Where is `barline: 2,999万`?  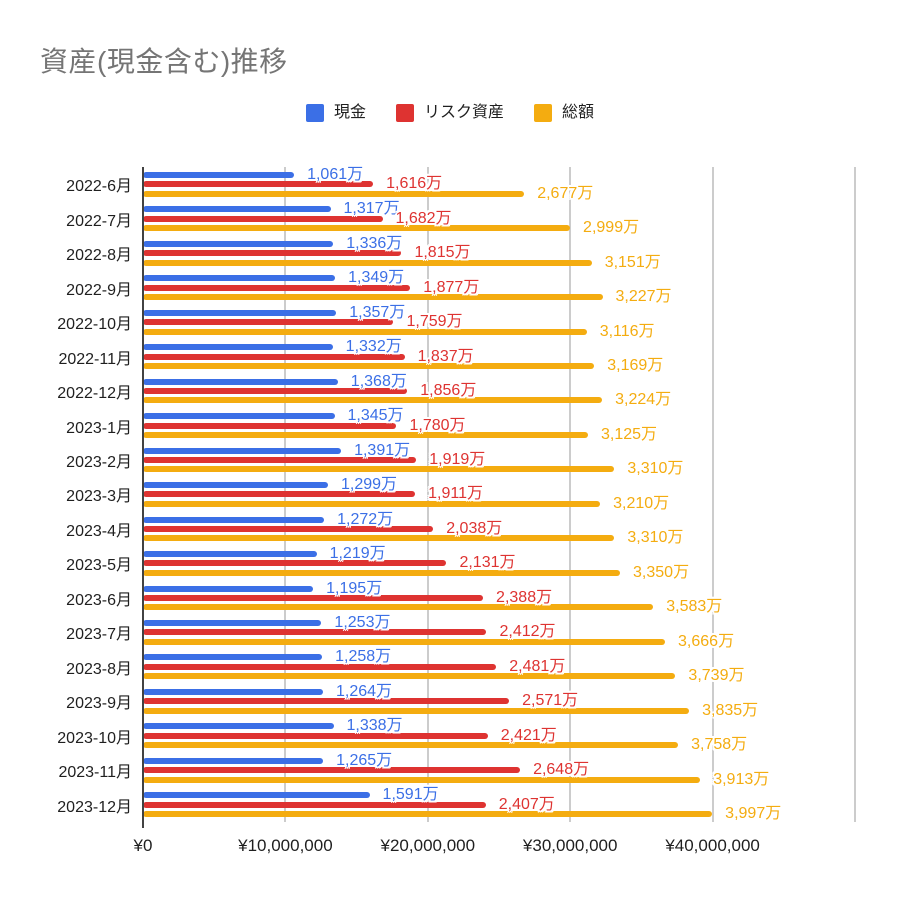 barline: 2,999万 is located at coordinates (499, 228).